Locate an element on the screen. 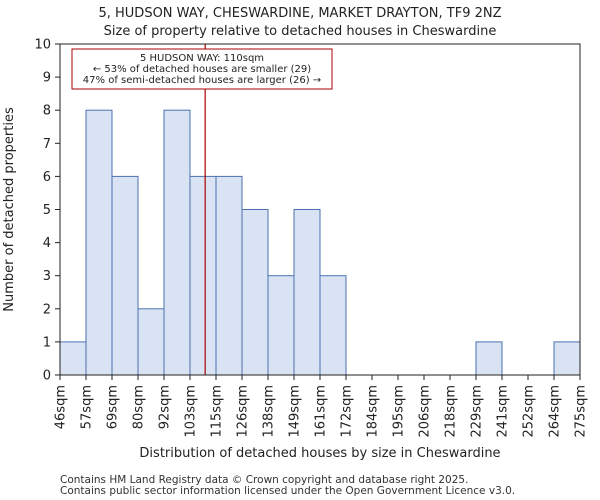  bar-46sqm is located at coordinates (73, 358).